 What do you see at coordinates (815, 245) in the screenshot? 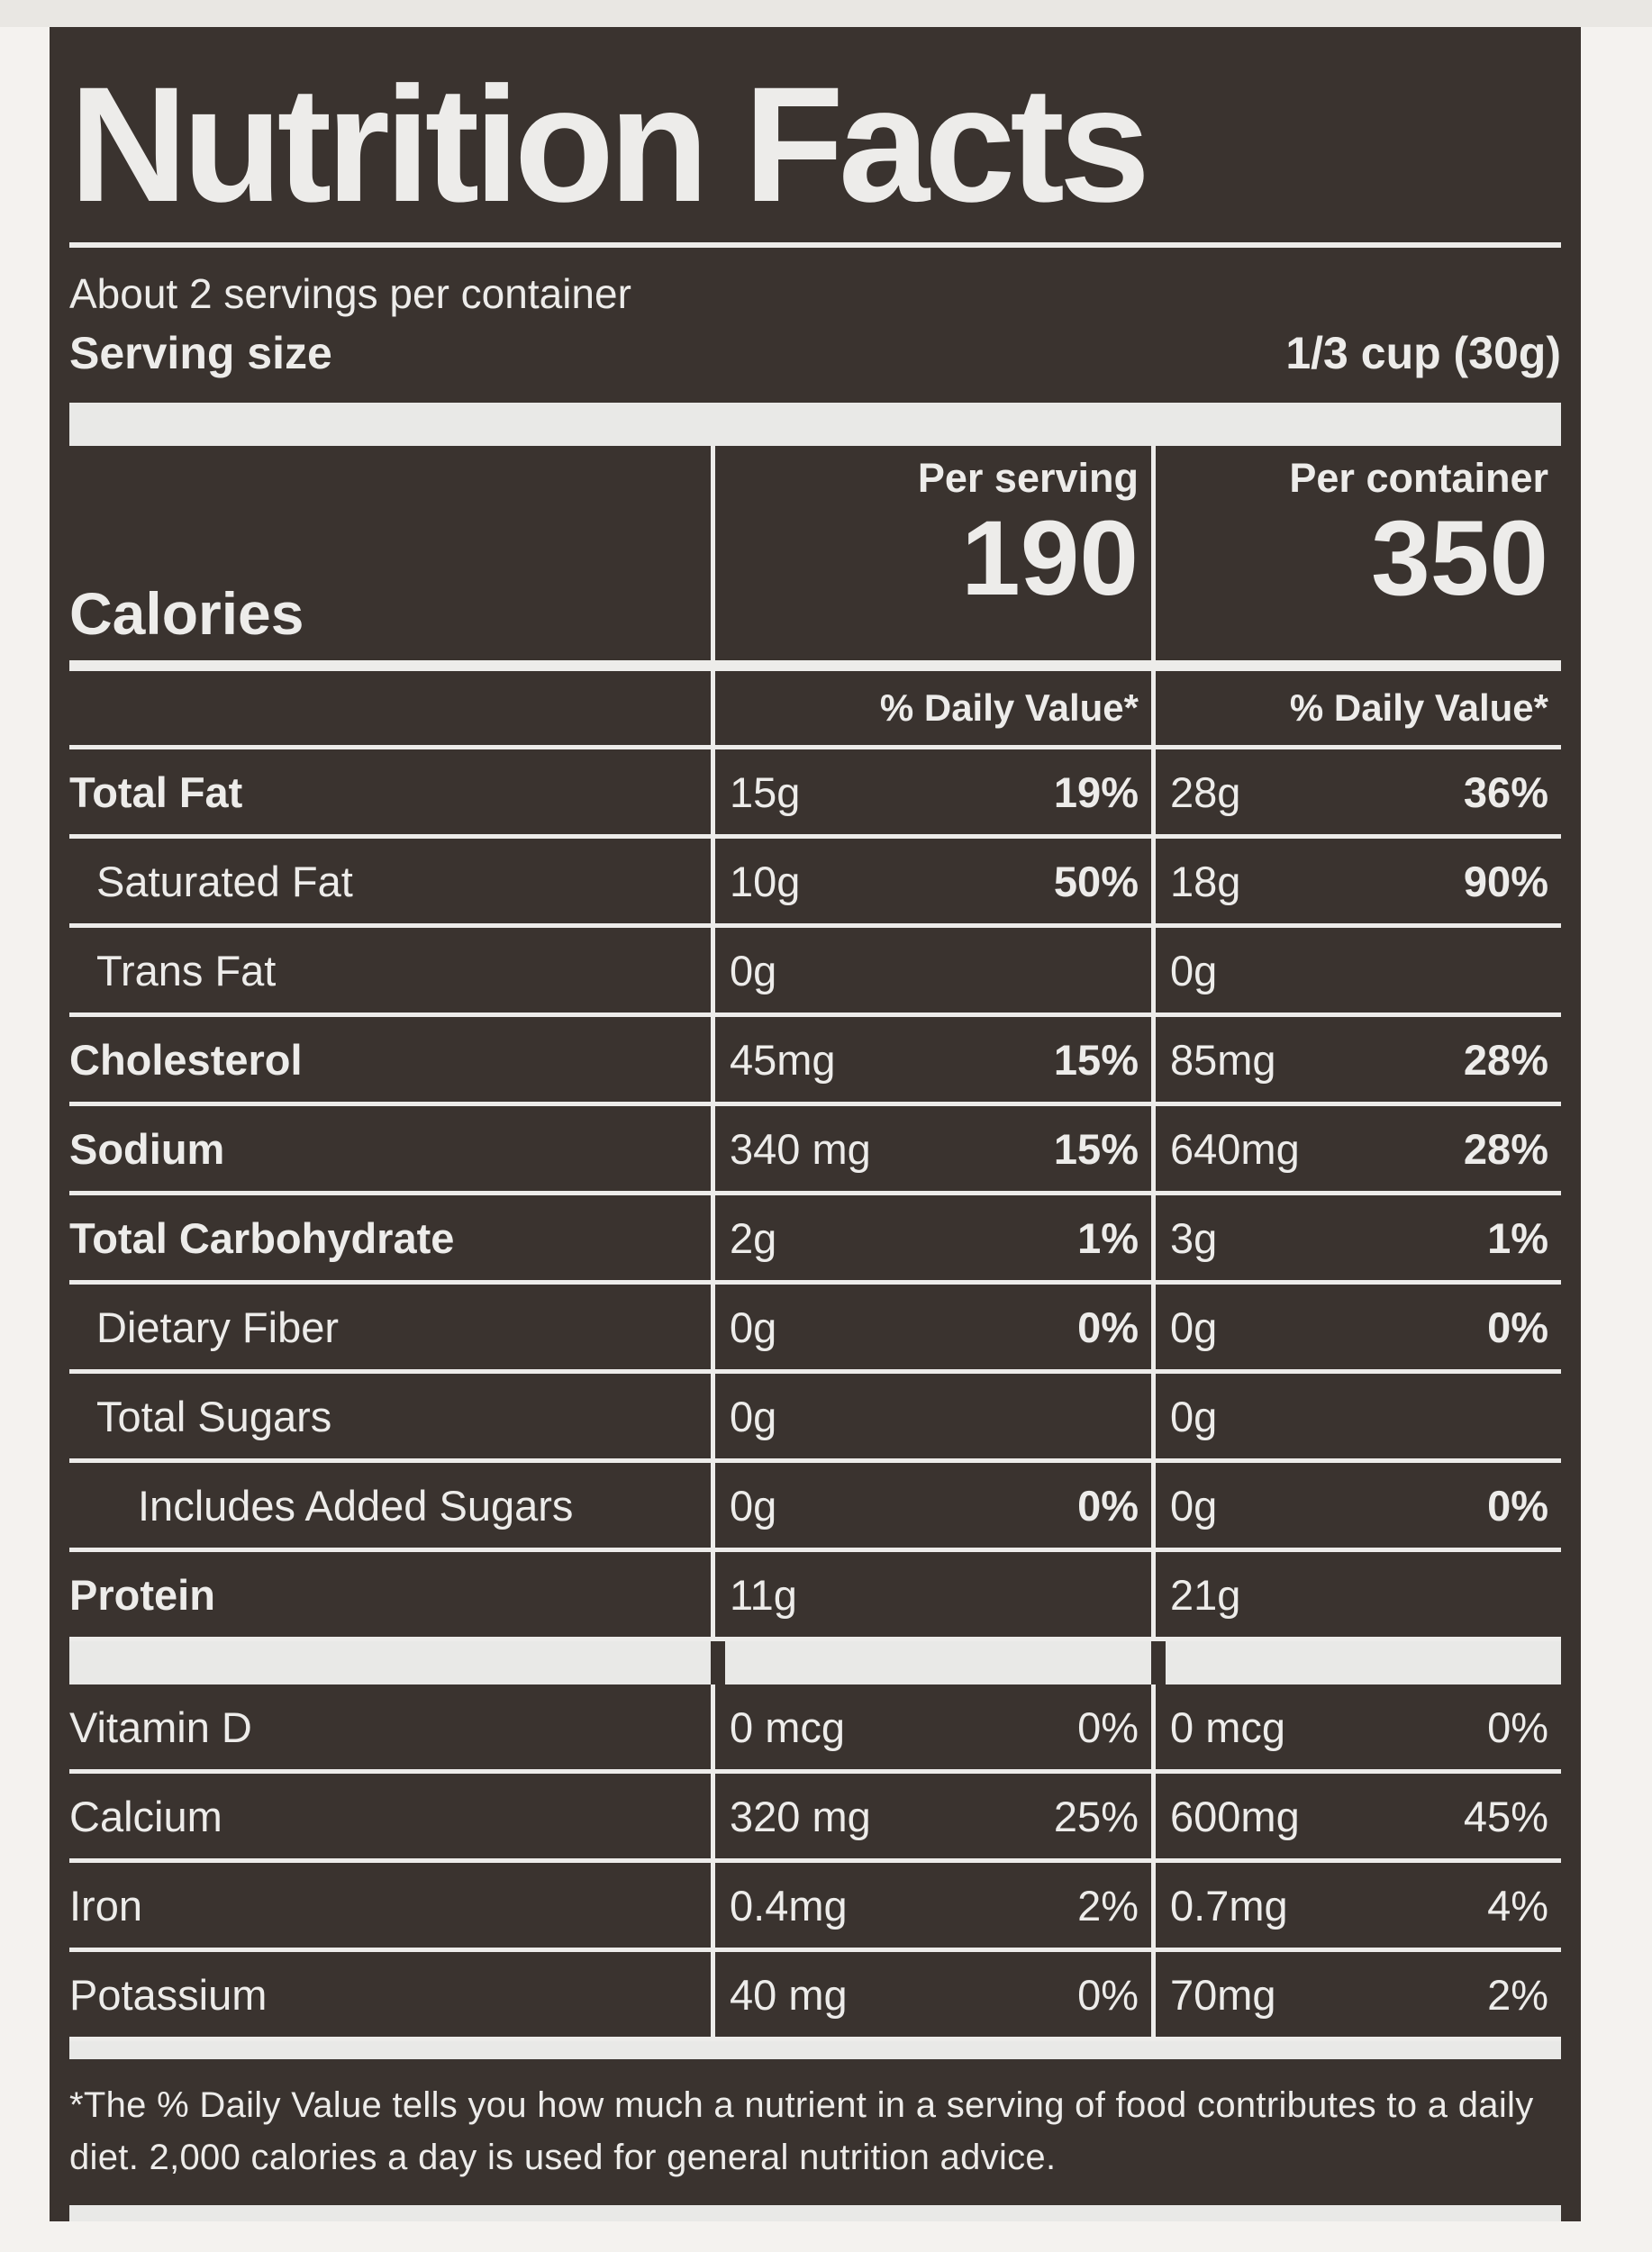
I see `title-divider` at bounding box center [815, 245].